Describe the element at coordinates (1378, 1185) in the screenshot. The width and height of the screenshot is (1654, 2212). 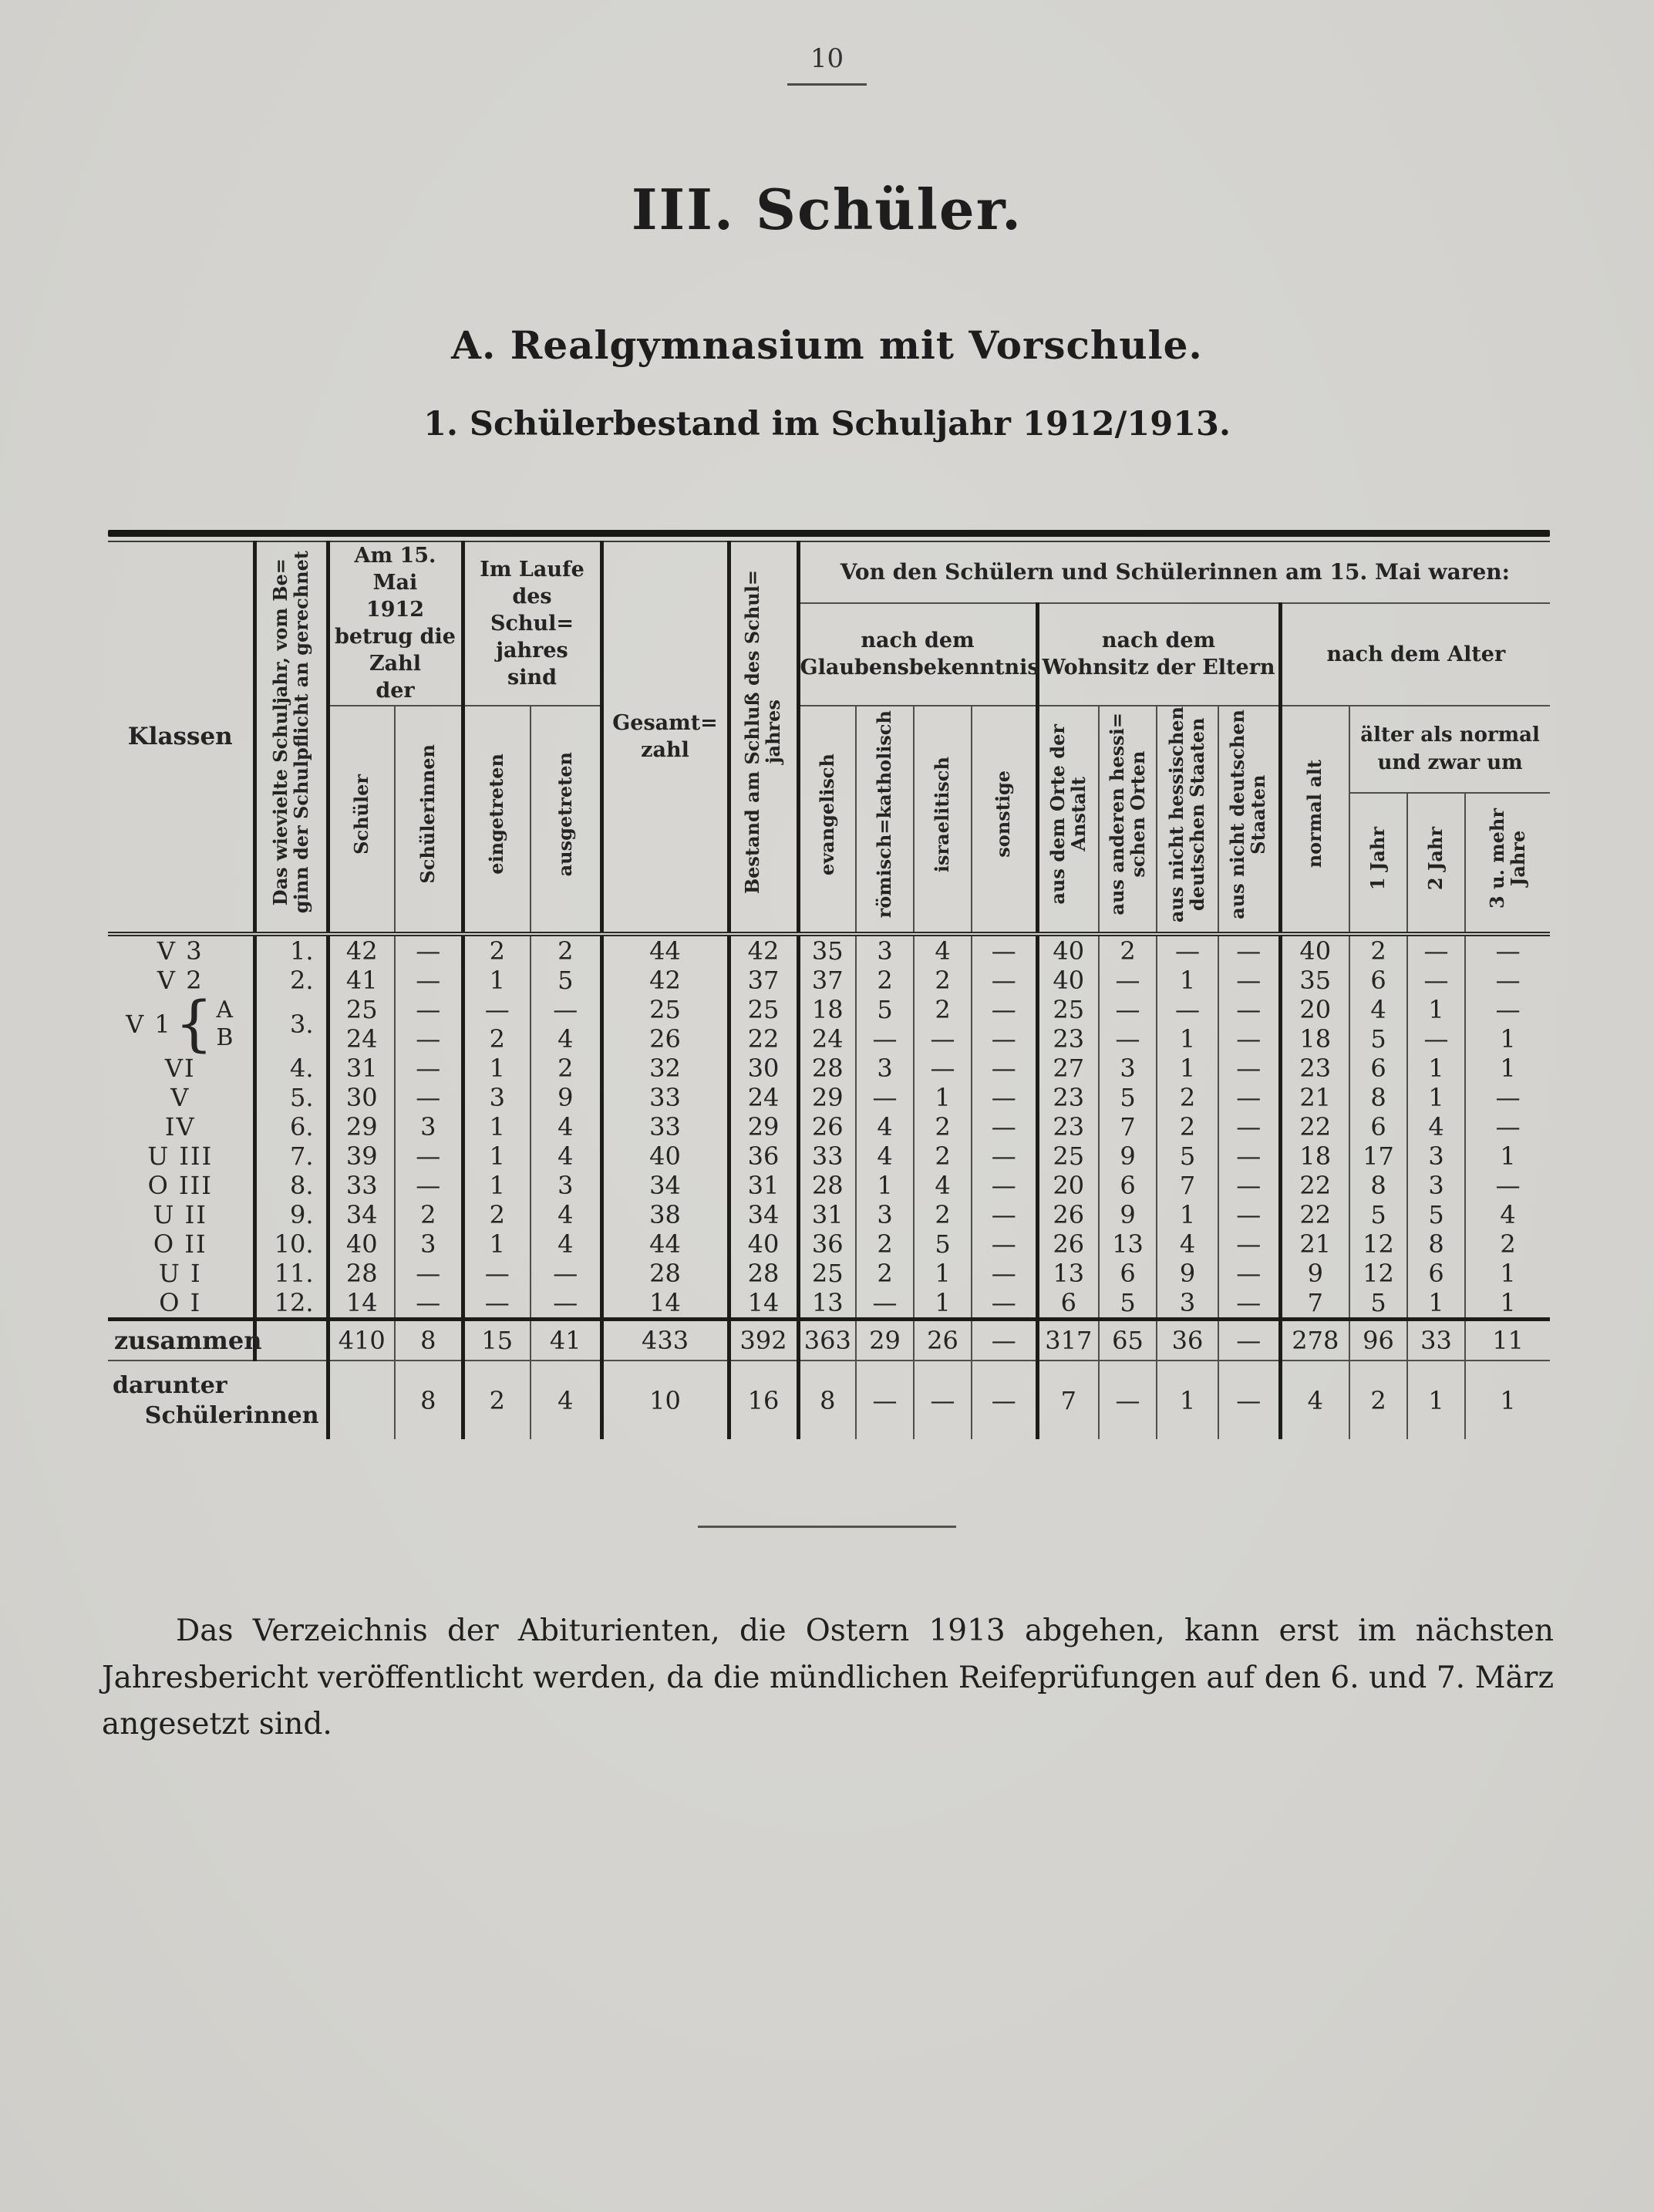
I see `cell-aelter-1-jahr: 8` at that location.